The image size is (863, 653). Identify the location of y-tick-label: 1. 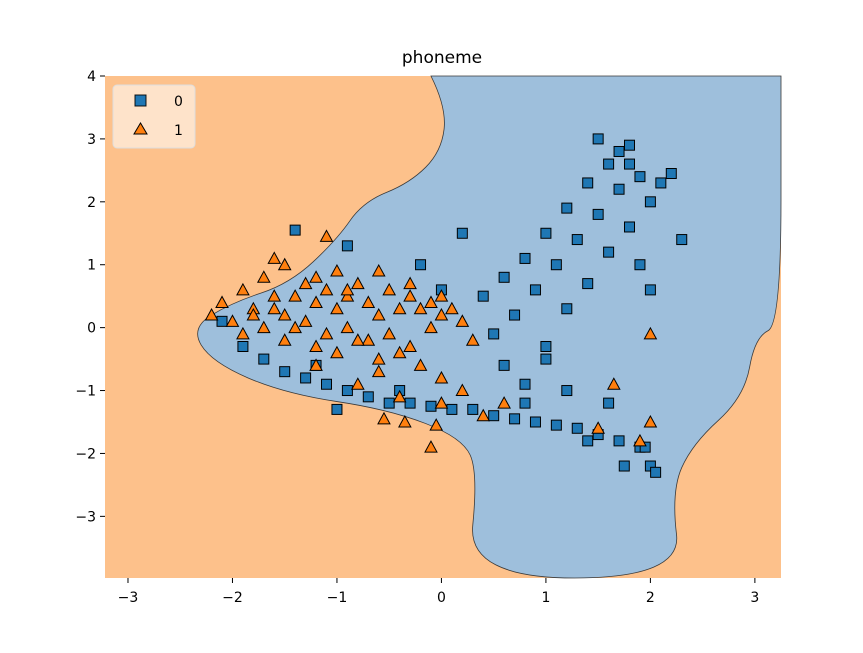
(91, 266).